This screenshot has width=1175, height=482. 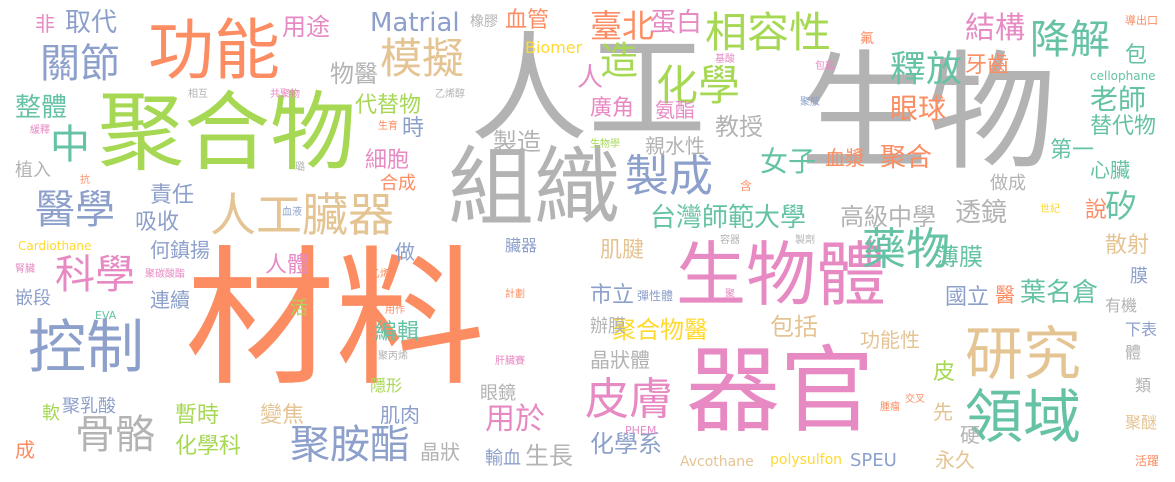 What do you see at coordinates (400, 415) in the screenshot?
I see `word-肌肉: 肌肉` at bounding box center [400, 415].